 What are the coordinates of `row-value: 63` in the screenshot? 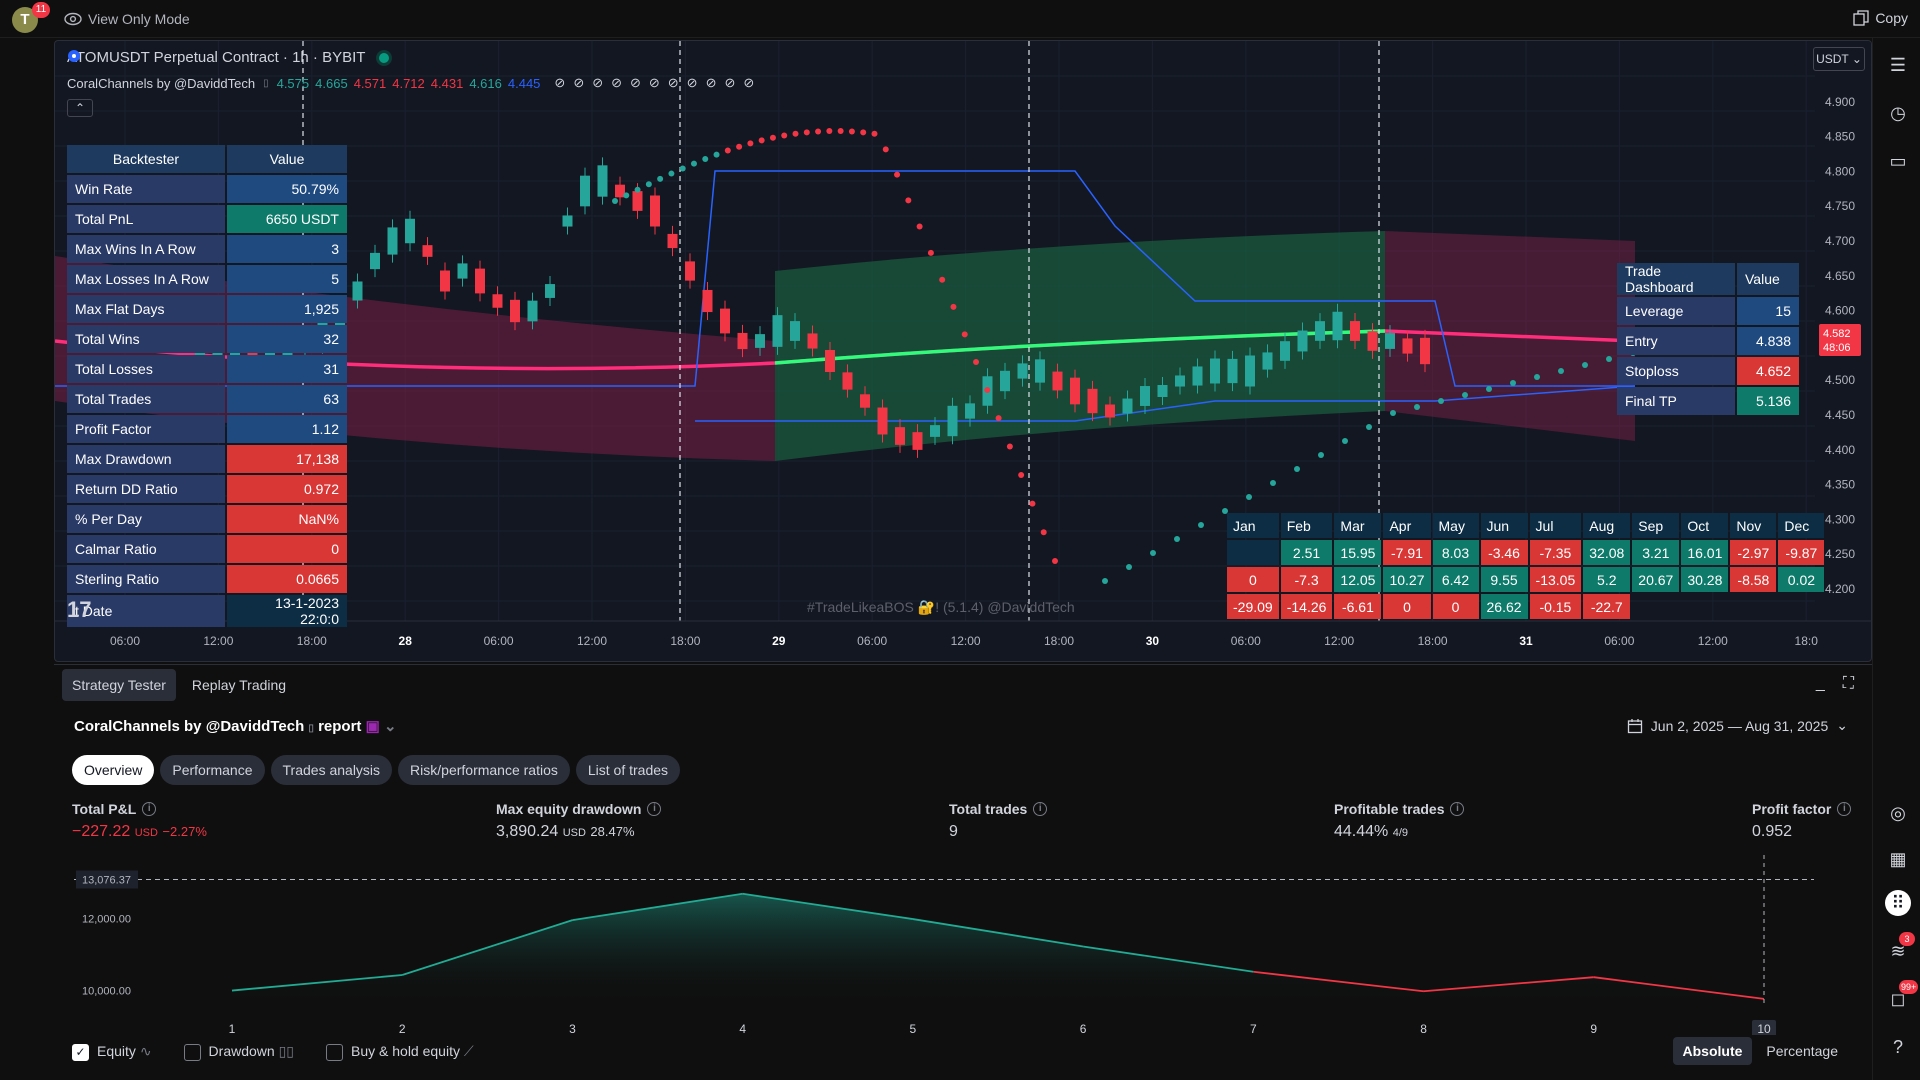 It's located at (287, 399).